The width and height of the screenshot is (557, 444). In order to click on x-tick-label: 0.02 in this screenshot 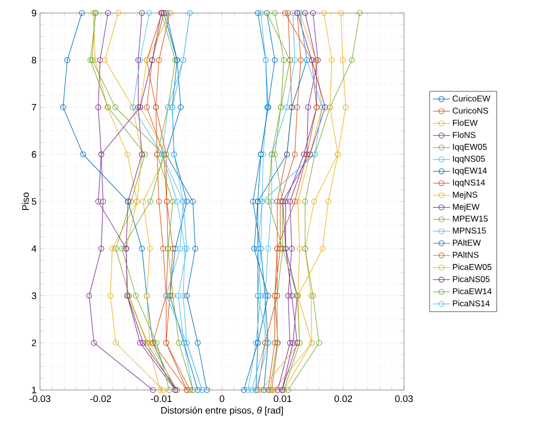, I will do `click(343, 398)`.